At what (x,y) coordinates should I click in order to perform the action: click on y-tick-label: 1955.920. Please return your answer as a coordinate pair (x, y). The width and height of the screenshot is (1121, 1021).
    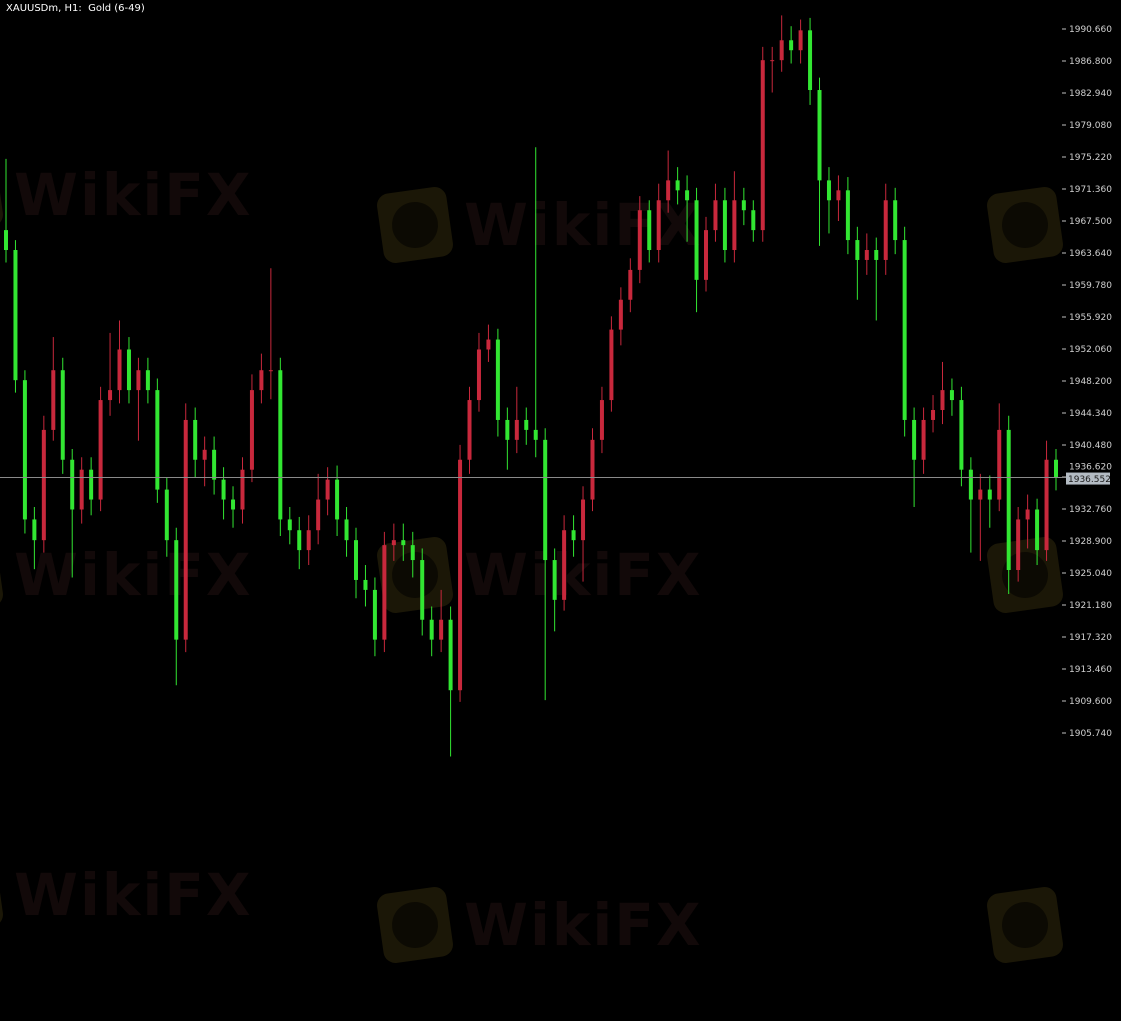
    Looking at the image, I should click on (1090, 318).